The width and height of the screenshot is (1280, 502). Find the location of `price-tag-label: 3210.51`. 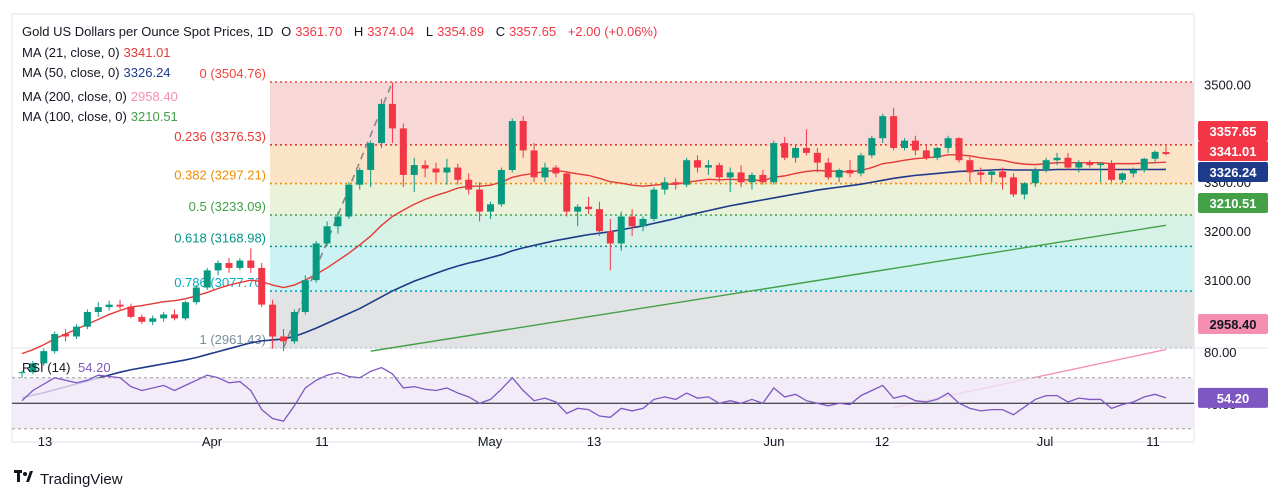

price-tag-label: 3210.51 is located at coordinates (1233, 203).